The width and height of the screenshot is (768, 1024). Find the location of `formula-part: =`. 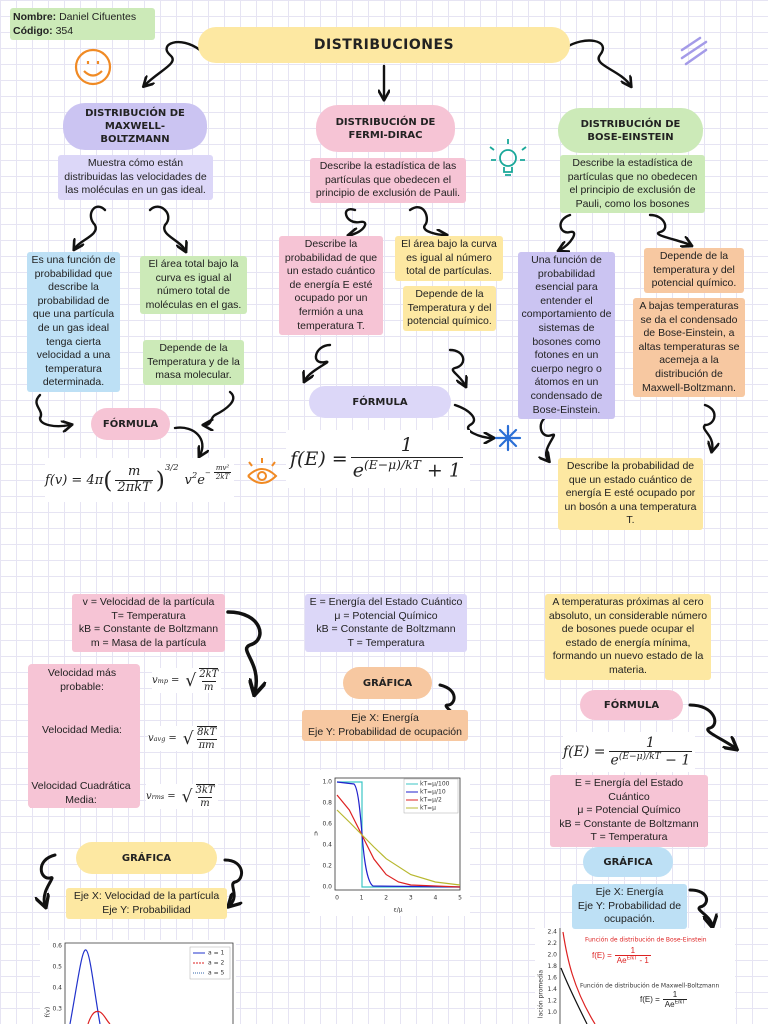

formula-part: = is located at coordinates (171, 796).